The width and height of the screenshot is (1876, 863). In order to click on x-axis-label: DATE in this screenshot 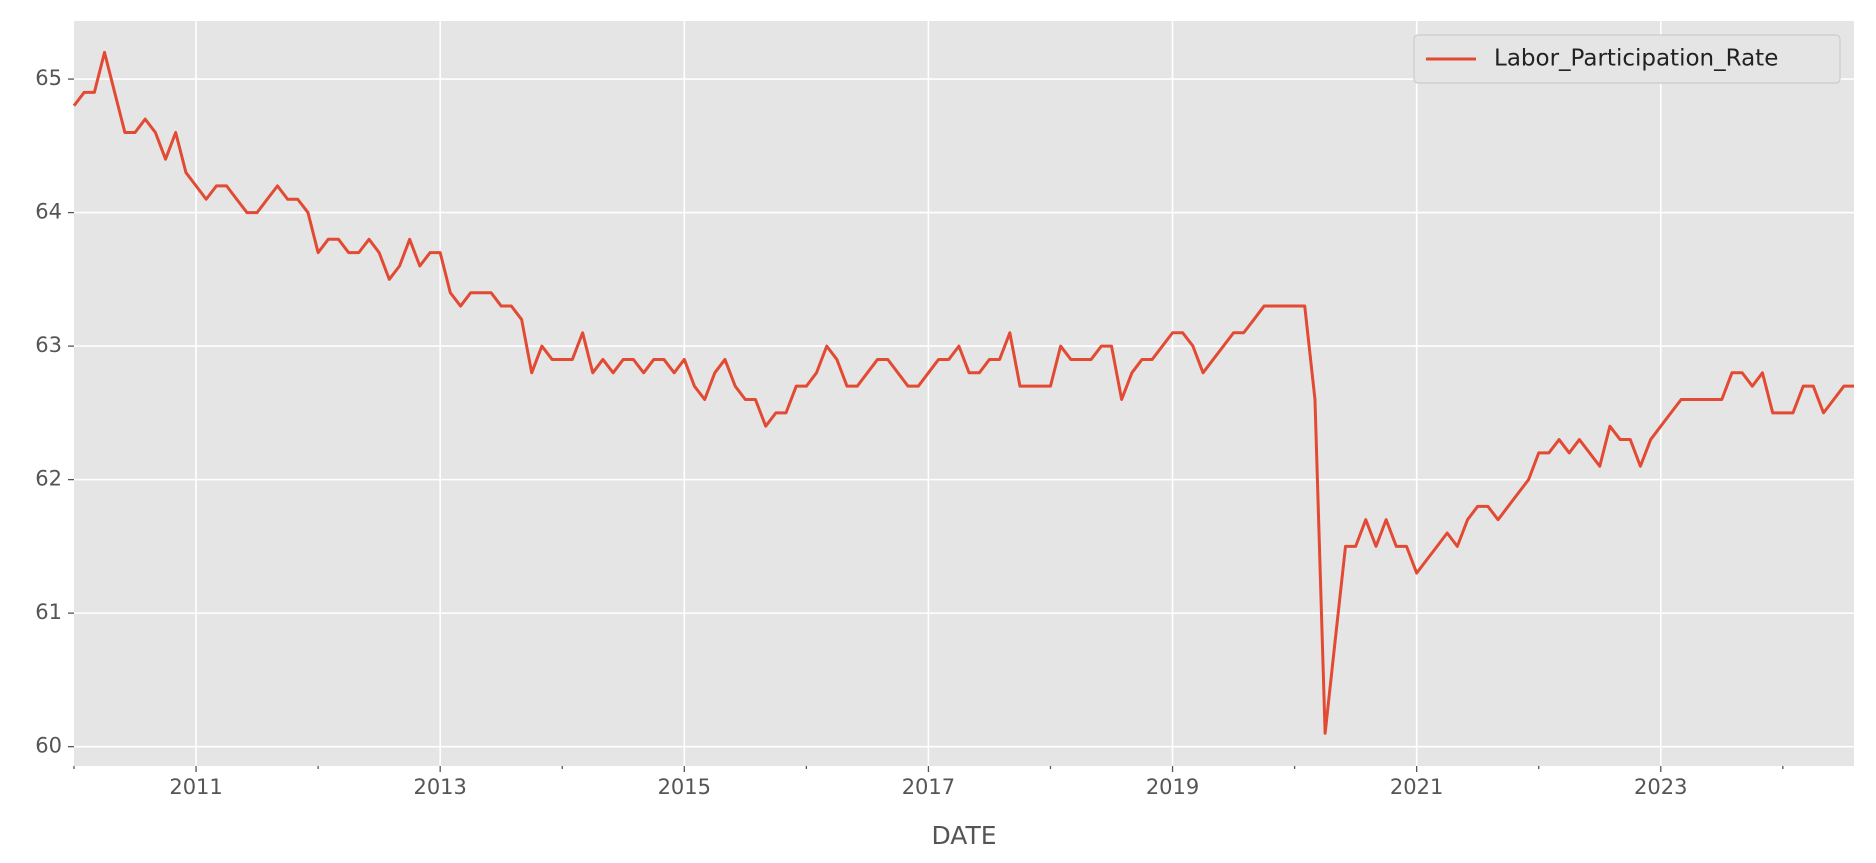, I will do `click(963, 835)`.